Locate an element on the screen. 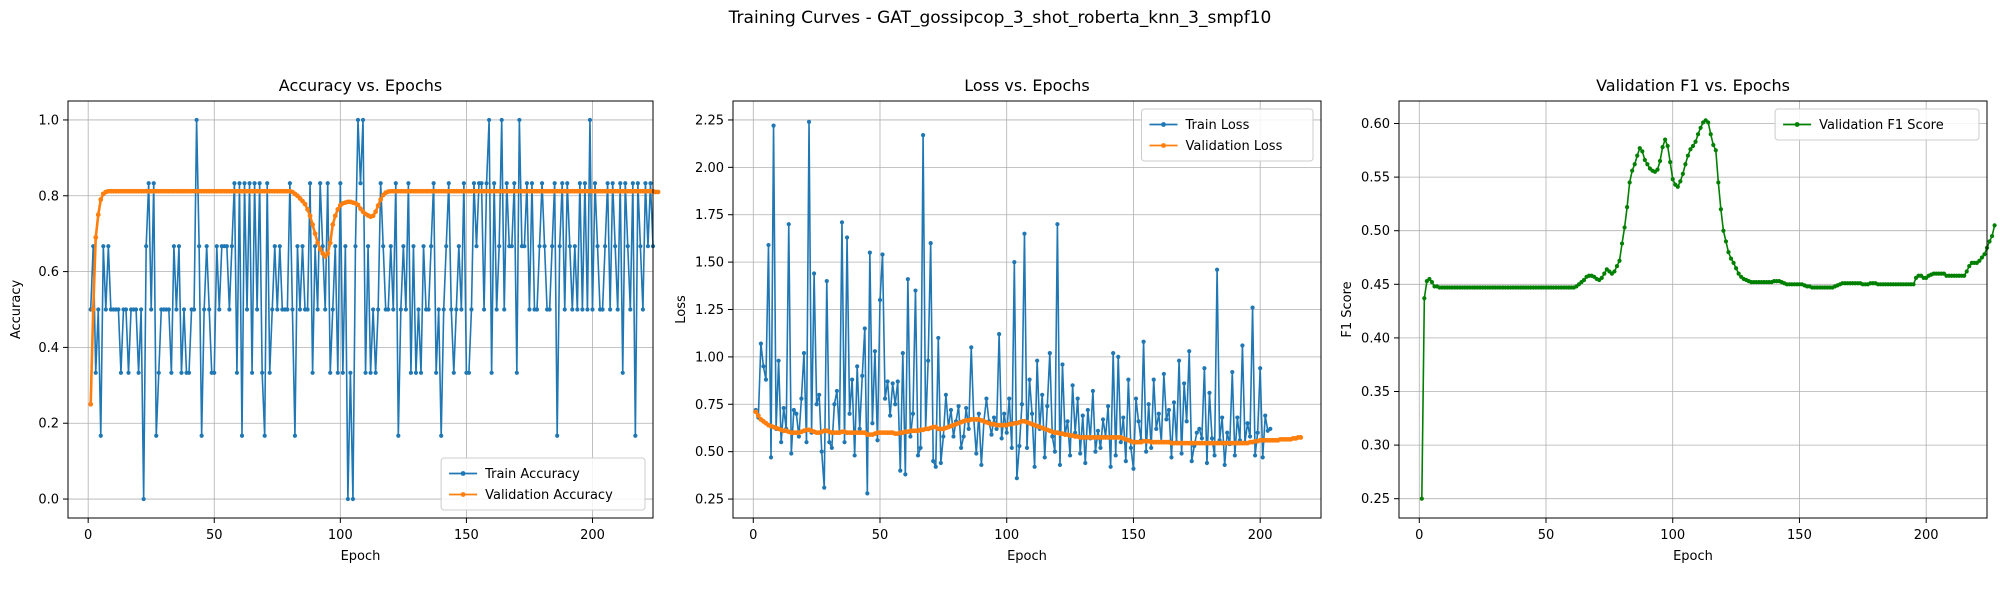  y-tick-label: 0.50 is located at coordinates (709, 452).